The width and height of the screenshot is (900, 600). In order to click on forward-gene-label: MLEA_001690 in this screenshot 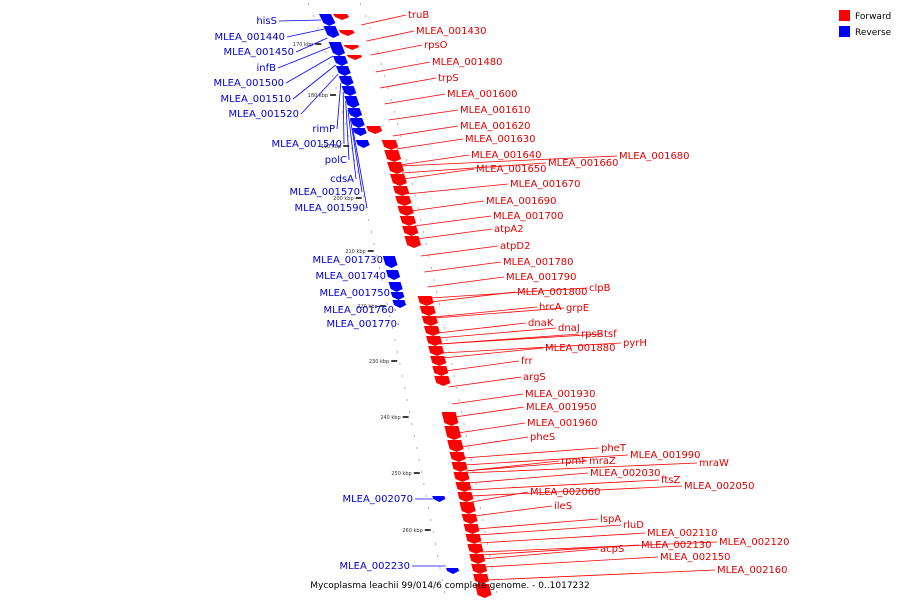, I will do `click(521, 201)`.